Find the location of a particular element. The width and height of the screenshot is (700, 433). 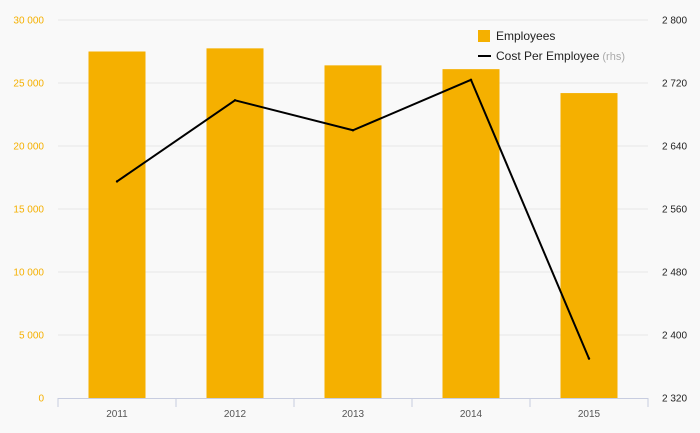

x-tick-label: 2011 is located at coordinates (117, 414).